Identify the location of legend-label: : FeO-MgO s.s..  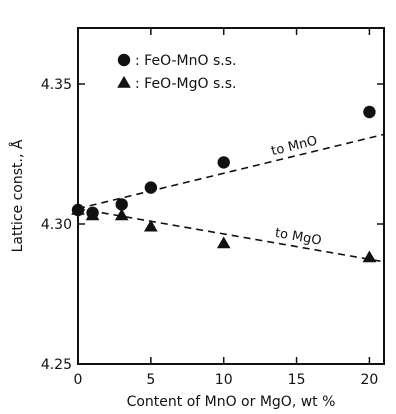
(185, 84).